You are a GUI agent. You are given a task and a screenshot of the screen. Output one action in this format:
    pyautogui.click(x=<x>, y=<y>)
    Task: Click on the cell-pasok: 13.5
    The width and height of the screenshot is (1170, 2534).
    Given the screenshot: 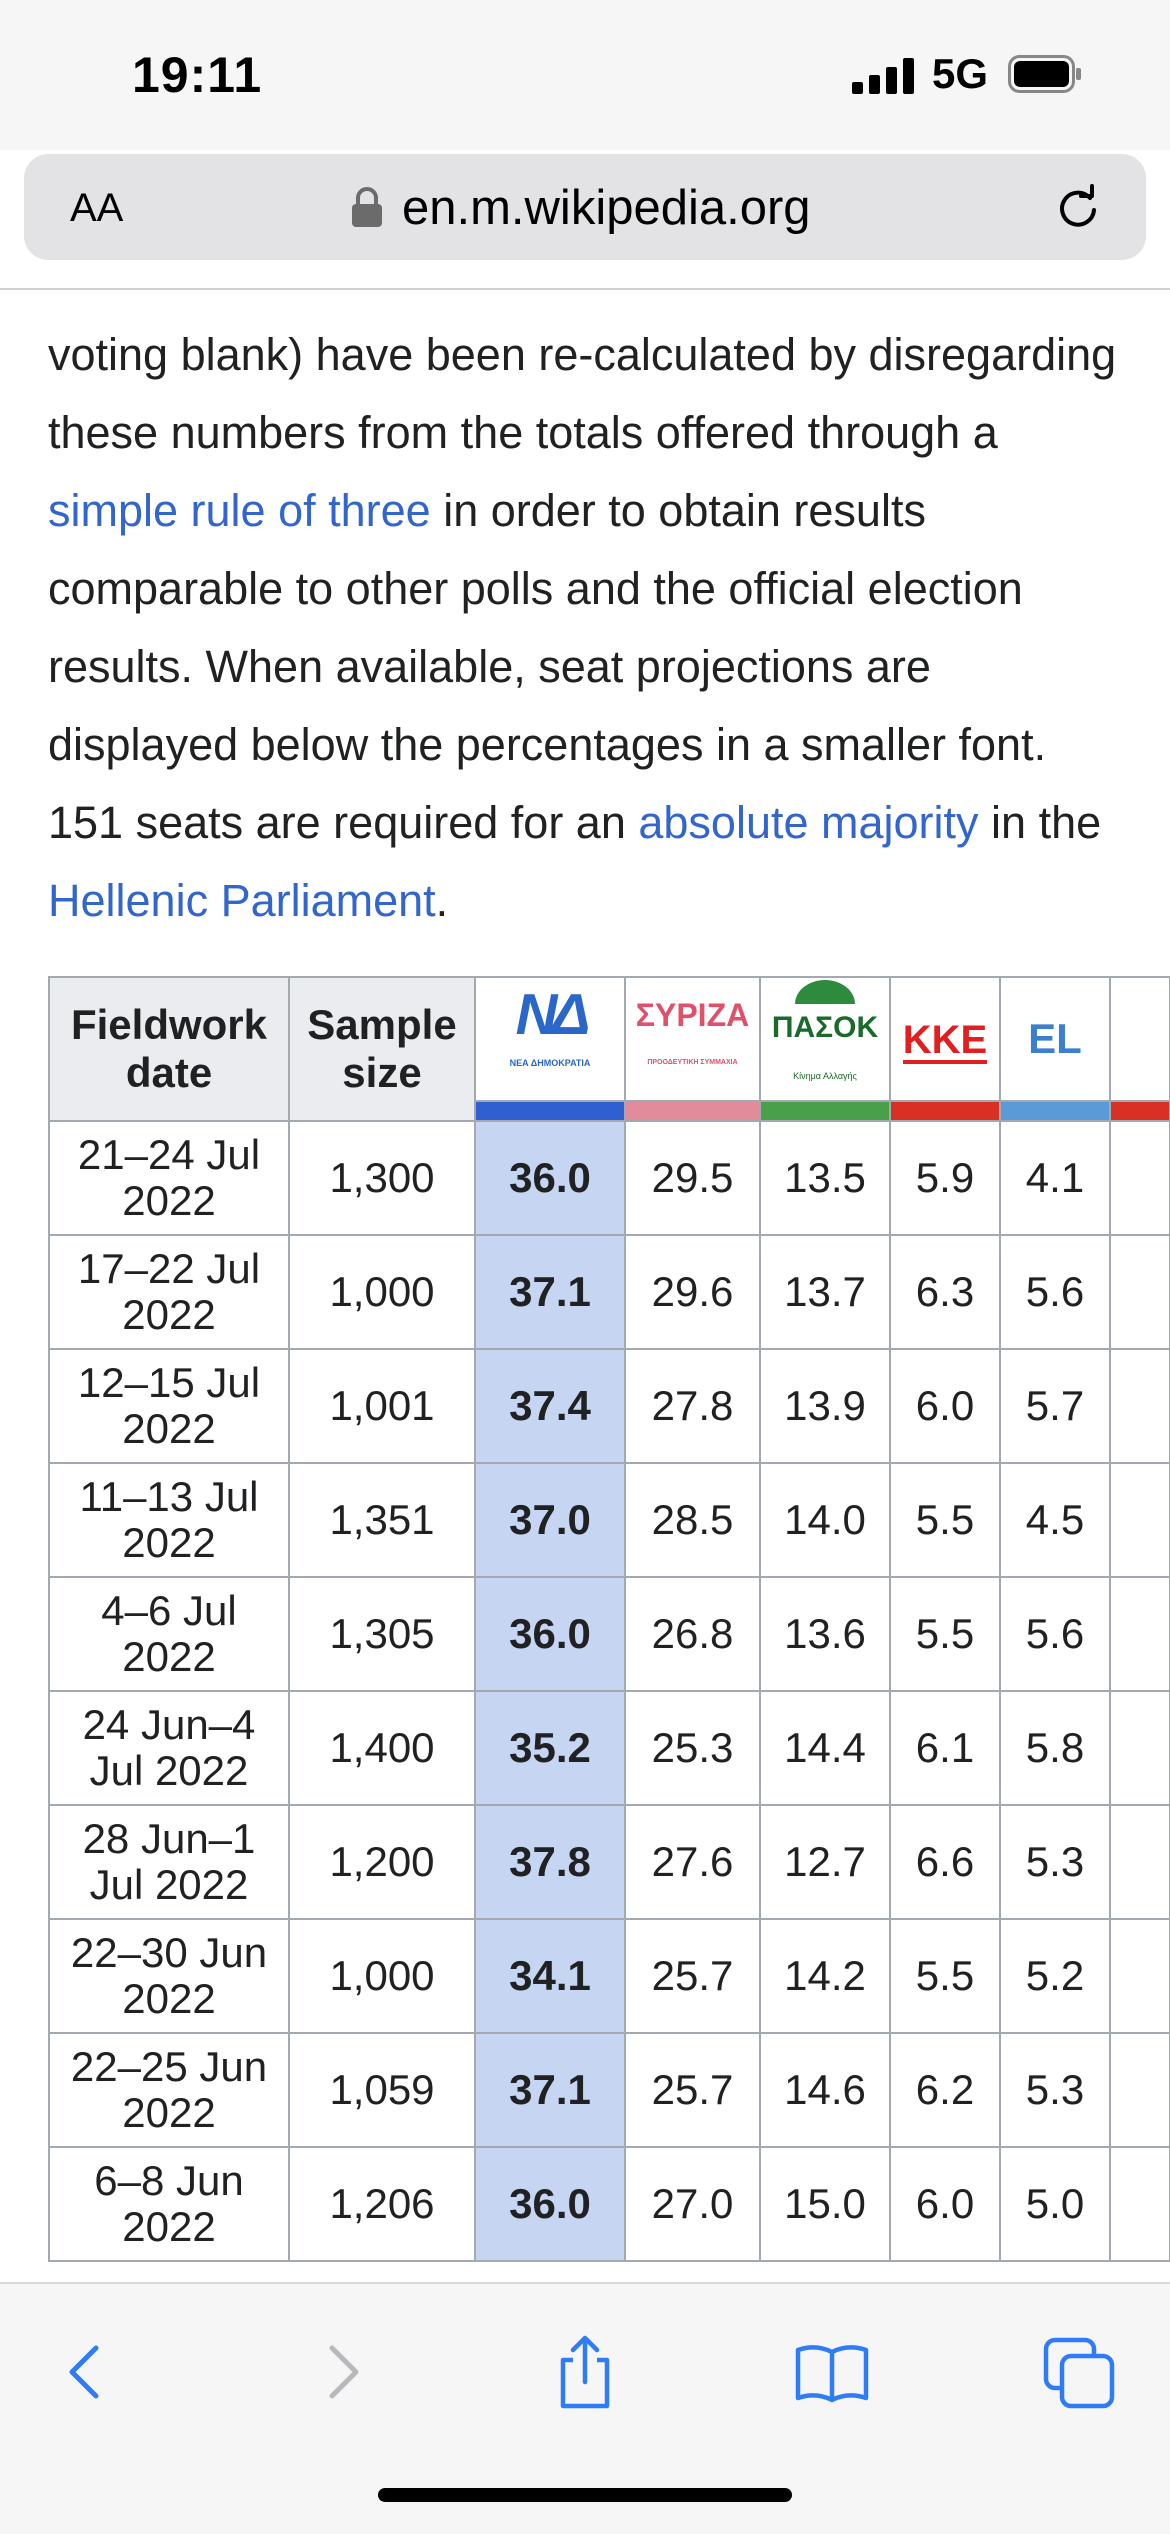 What is the action you would take?
    pyautogui.click(x=825, y=1178)
    